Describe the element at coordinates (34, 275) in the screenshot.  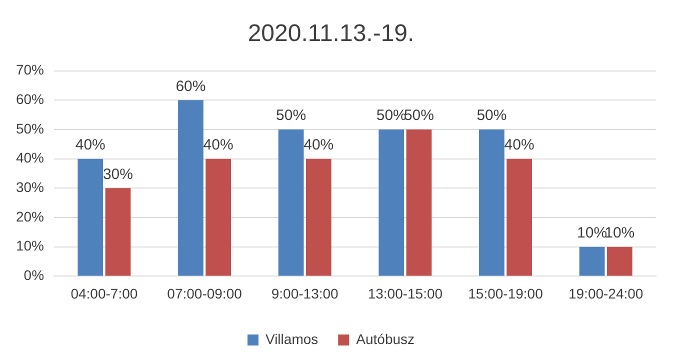
I see `y-tick-label: 0%` at that location.